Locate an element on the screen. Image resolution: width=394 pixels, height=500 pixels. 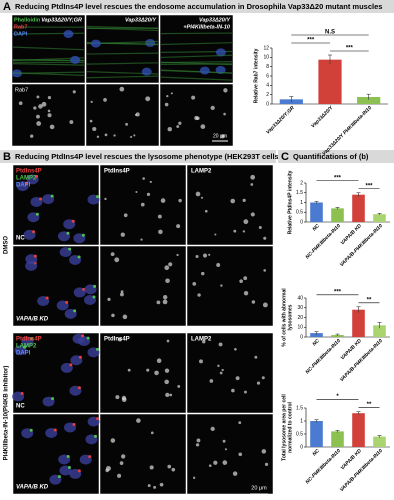
row-label: VAPA/B KD is located at coordinates (32, 320).